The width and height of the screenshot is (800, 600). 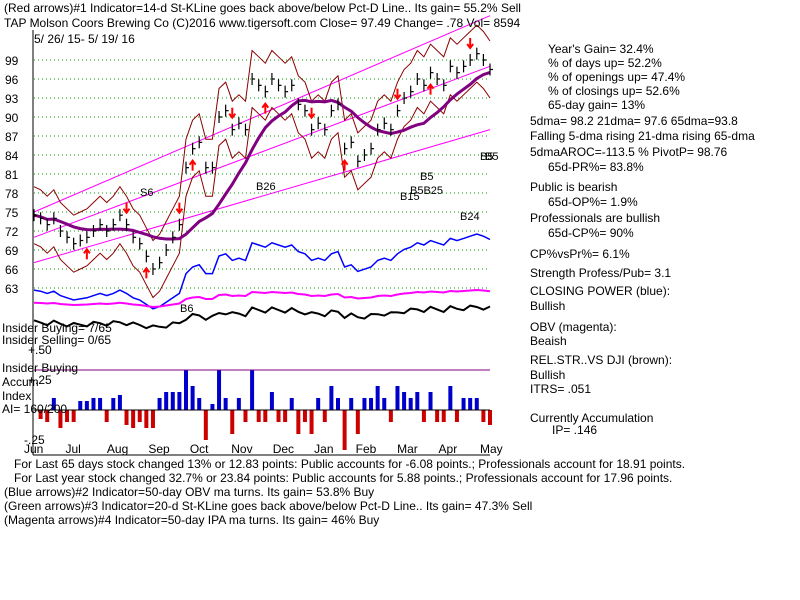 I want to click on date-x-axis: Jun Jul Aug Sep Oct Nov Dec Jan Feb Mar Apr May, so click(x=263, y=449).